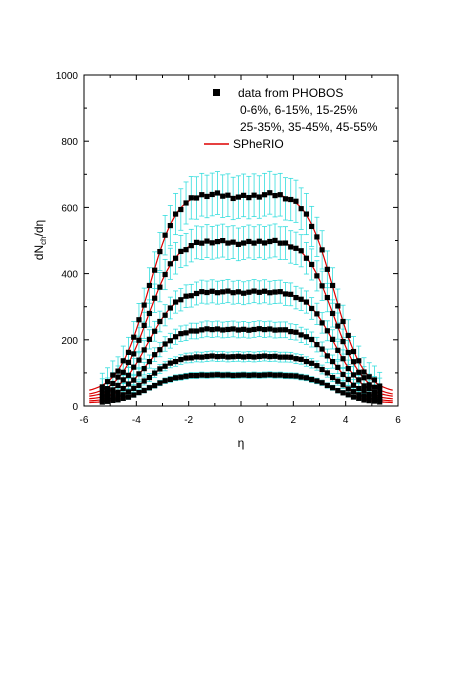  I want to click on x-tick-label: -4, so click(136, 420).